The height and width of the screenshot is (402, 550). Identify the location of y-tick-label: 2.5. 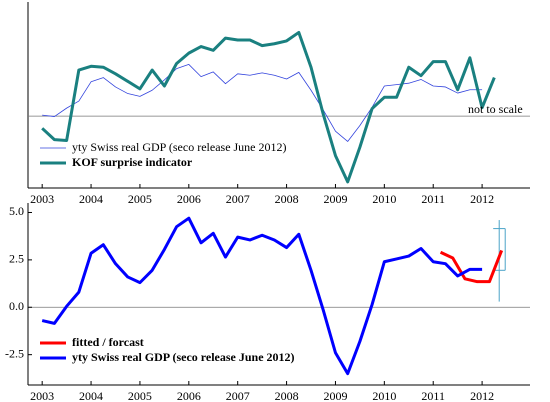
(16, 259).